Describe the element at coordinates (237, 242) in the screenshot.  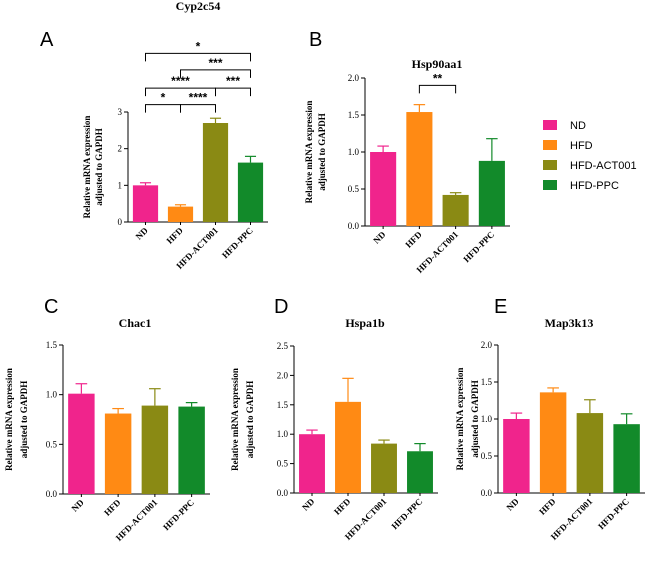
I see `x-tick-label-a-hfd-ppc: HFD-PPC` at that location.